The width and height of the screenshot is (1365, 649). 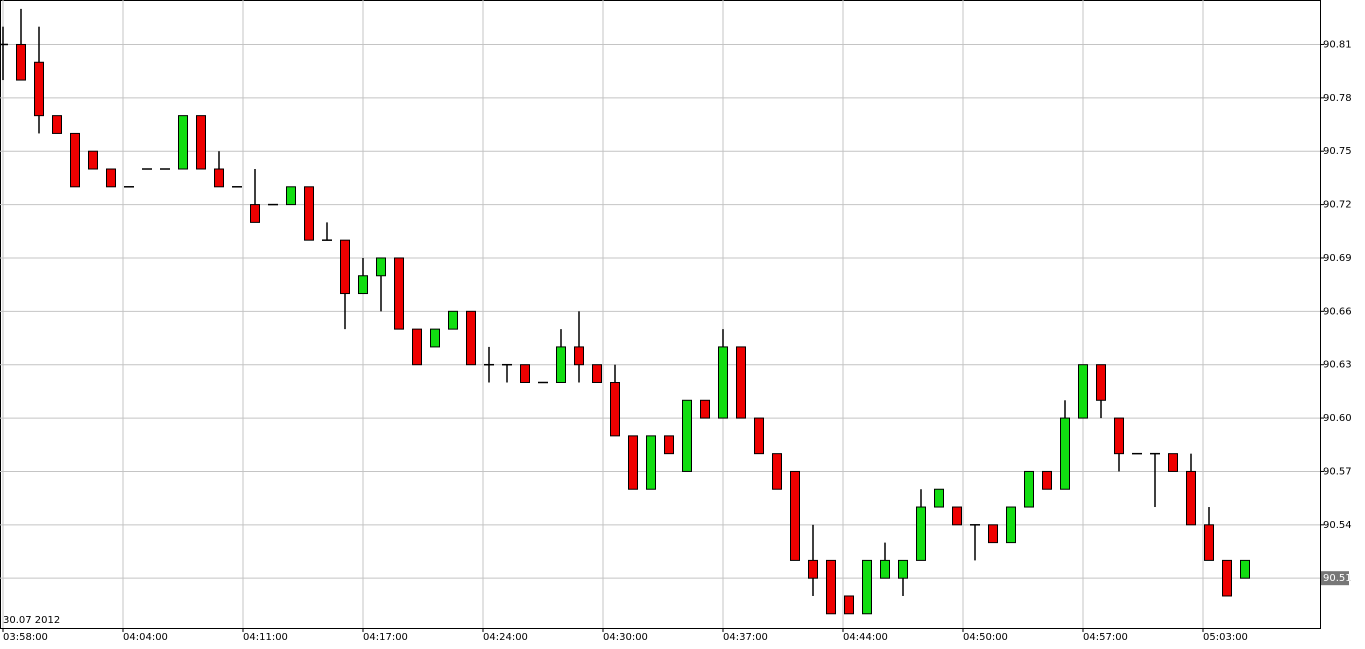 What do you see at coordinates (145, 637) in the screenshot?
I see `x-tick-label: 04:04:00` at bounding box center [145, 637].